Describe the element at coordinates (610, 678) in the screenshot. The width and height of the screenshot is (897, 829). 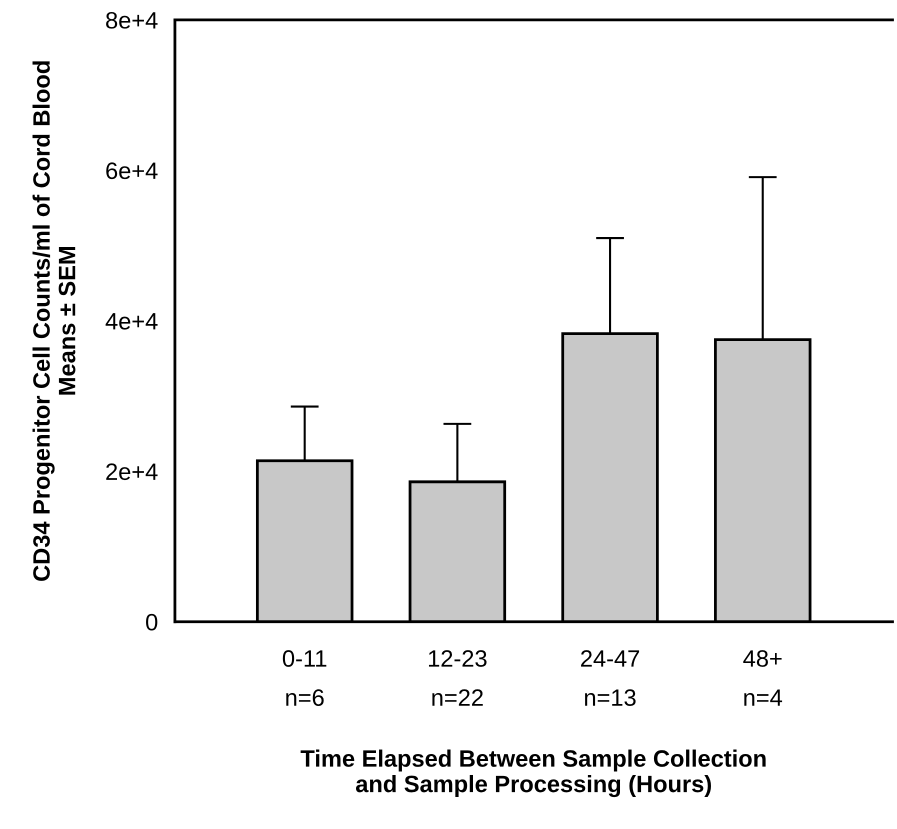
I see `x-tick-label: 24-47 n=13` at that location.